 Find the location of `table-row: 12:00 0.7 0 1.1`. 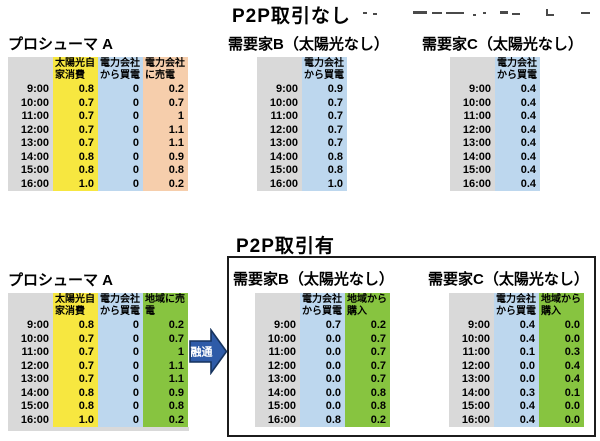

table-row: 12:00 0.7 0 1.1 is located at coordinates (98, 130).